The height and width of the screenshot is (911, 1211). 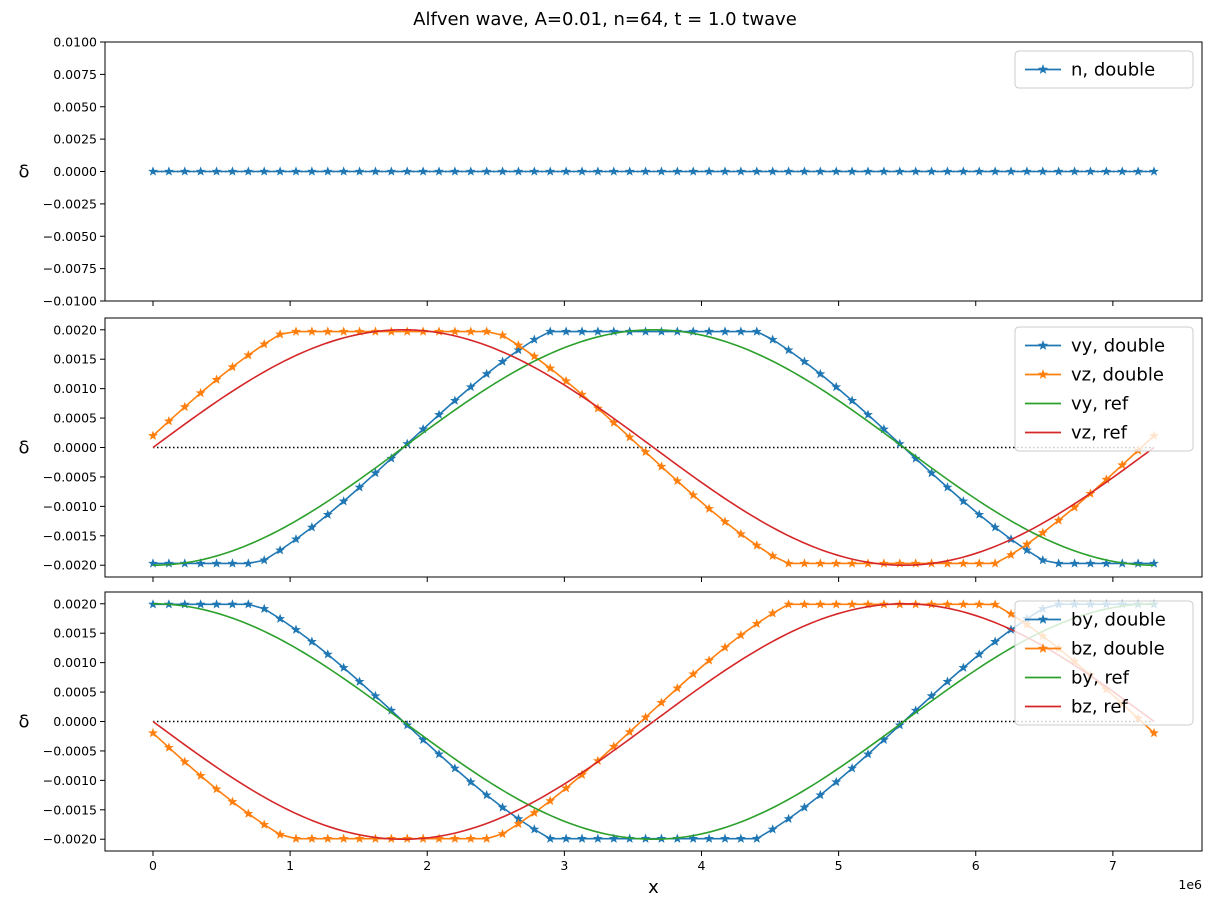 I want to click on y-tick-label: 0.0005, so click(x=75, y=418).